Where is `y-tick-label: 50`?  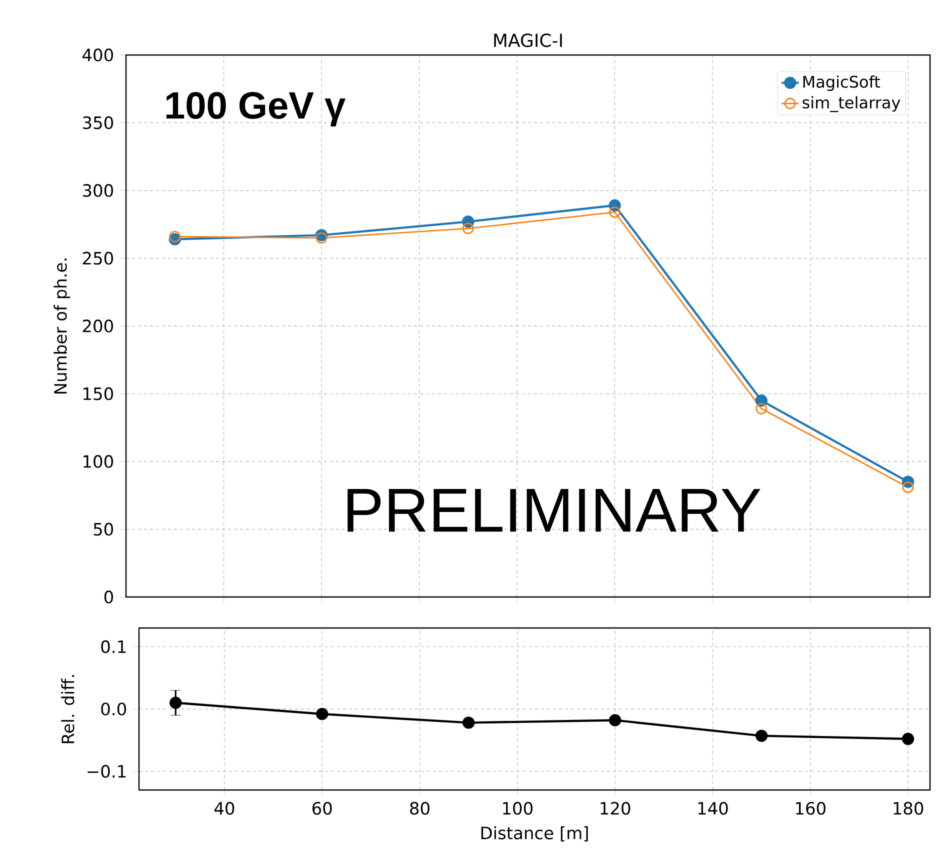
y-tick-label: 50 is located at coordinates (104, 529).